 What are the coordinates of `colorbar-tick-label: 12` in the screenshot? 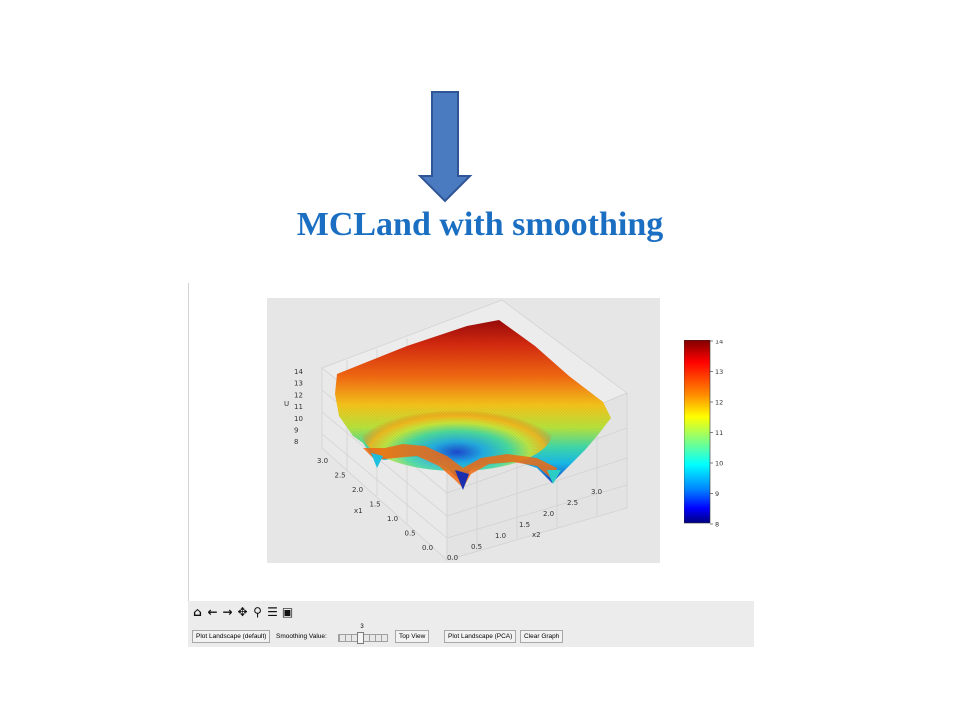 It's located at (719, 403).